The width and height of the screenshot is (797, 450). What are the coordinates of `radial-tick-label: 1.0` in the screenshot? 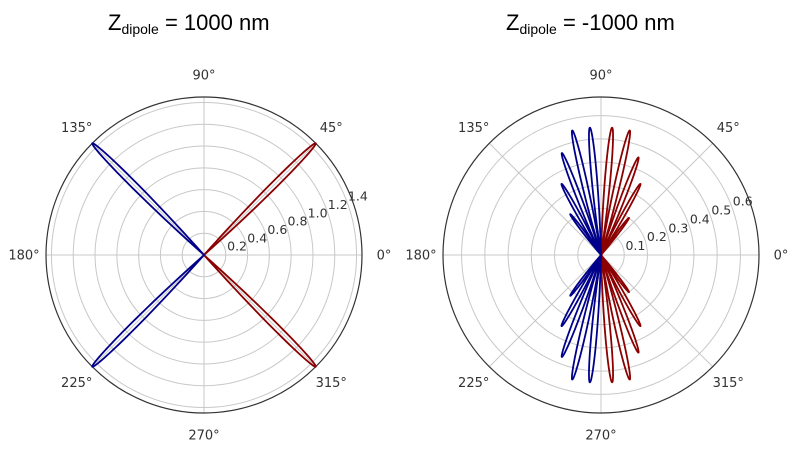 It's located at (318, 212).